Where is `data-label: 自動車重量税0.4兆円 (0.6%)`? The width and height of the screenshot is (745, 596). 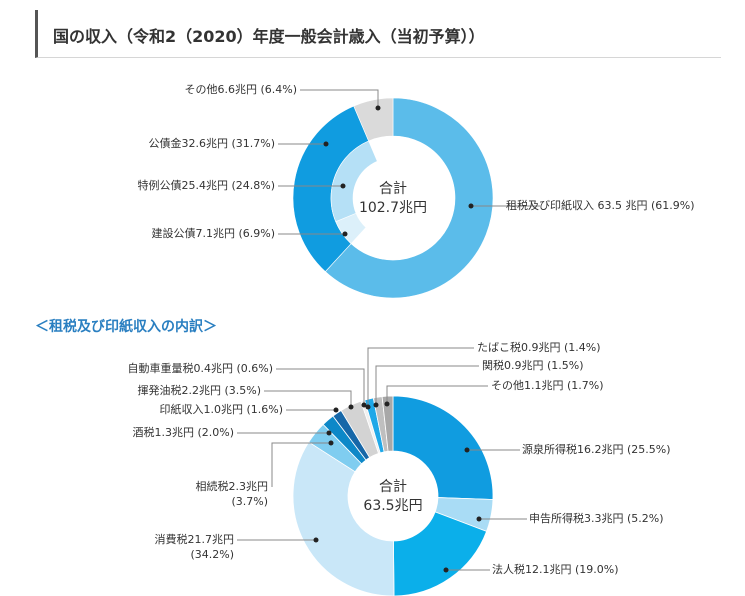
data-label: 自動車重量税0.4兆円 (0.6%) is located at coordinates (200, 368).